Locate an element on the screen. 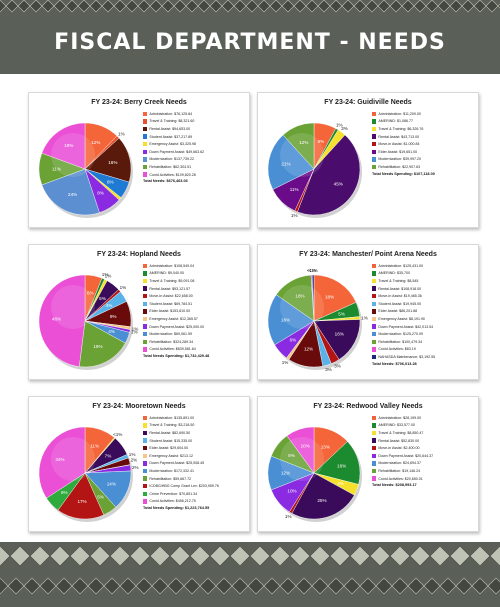 The image size is (500, 607). legend-item: Down Payment Assist: $25,000.00 is located at coordinates (195, 327).